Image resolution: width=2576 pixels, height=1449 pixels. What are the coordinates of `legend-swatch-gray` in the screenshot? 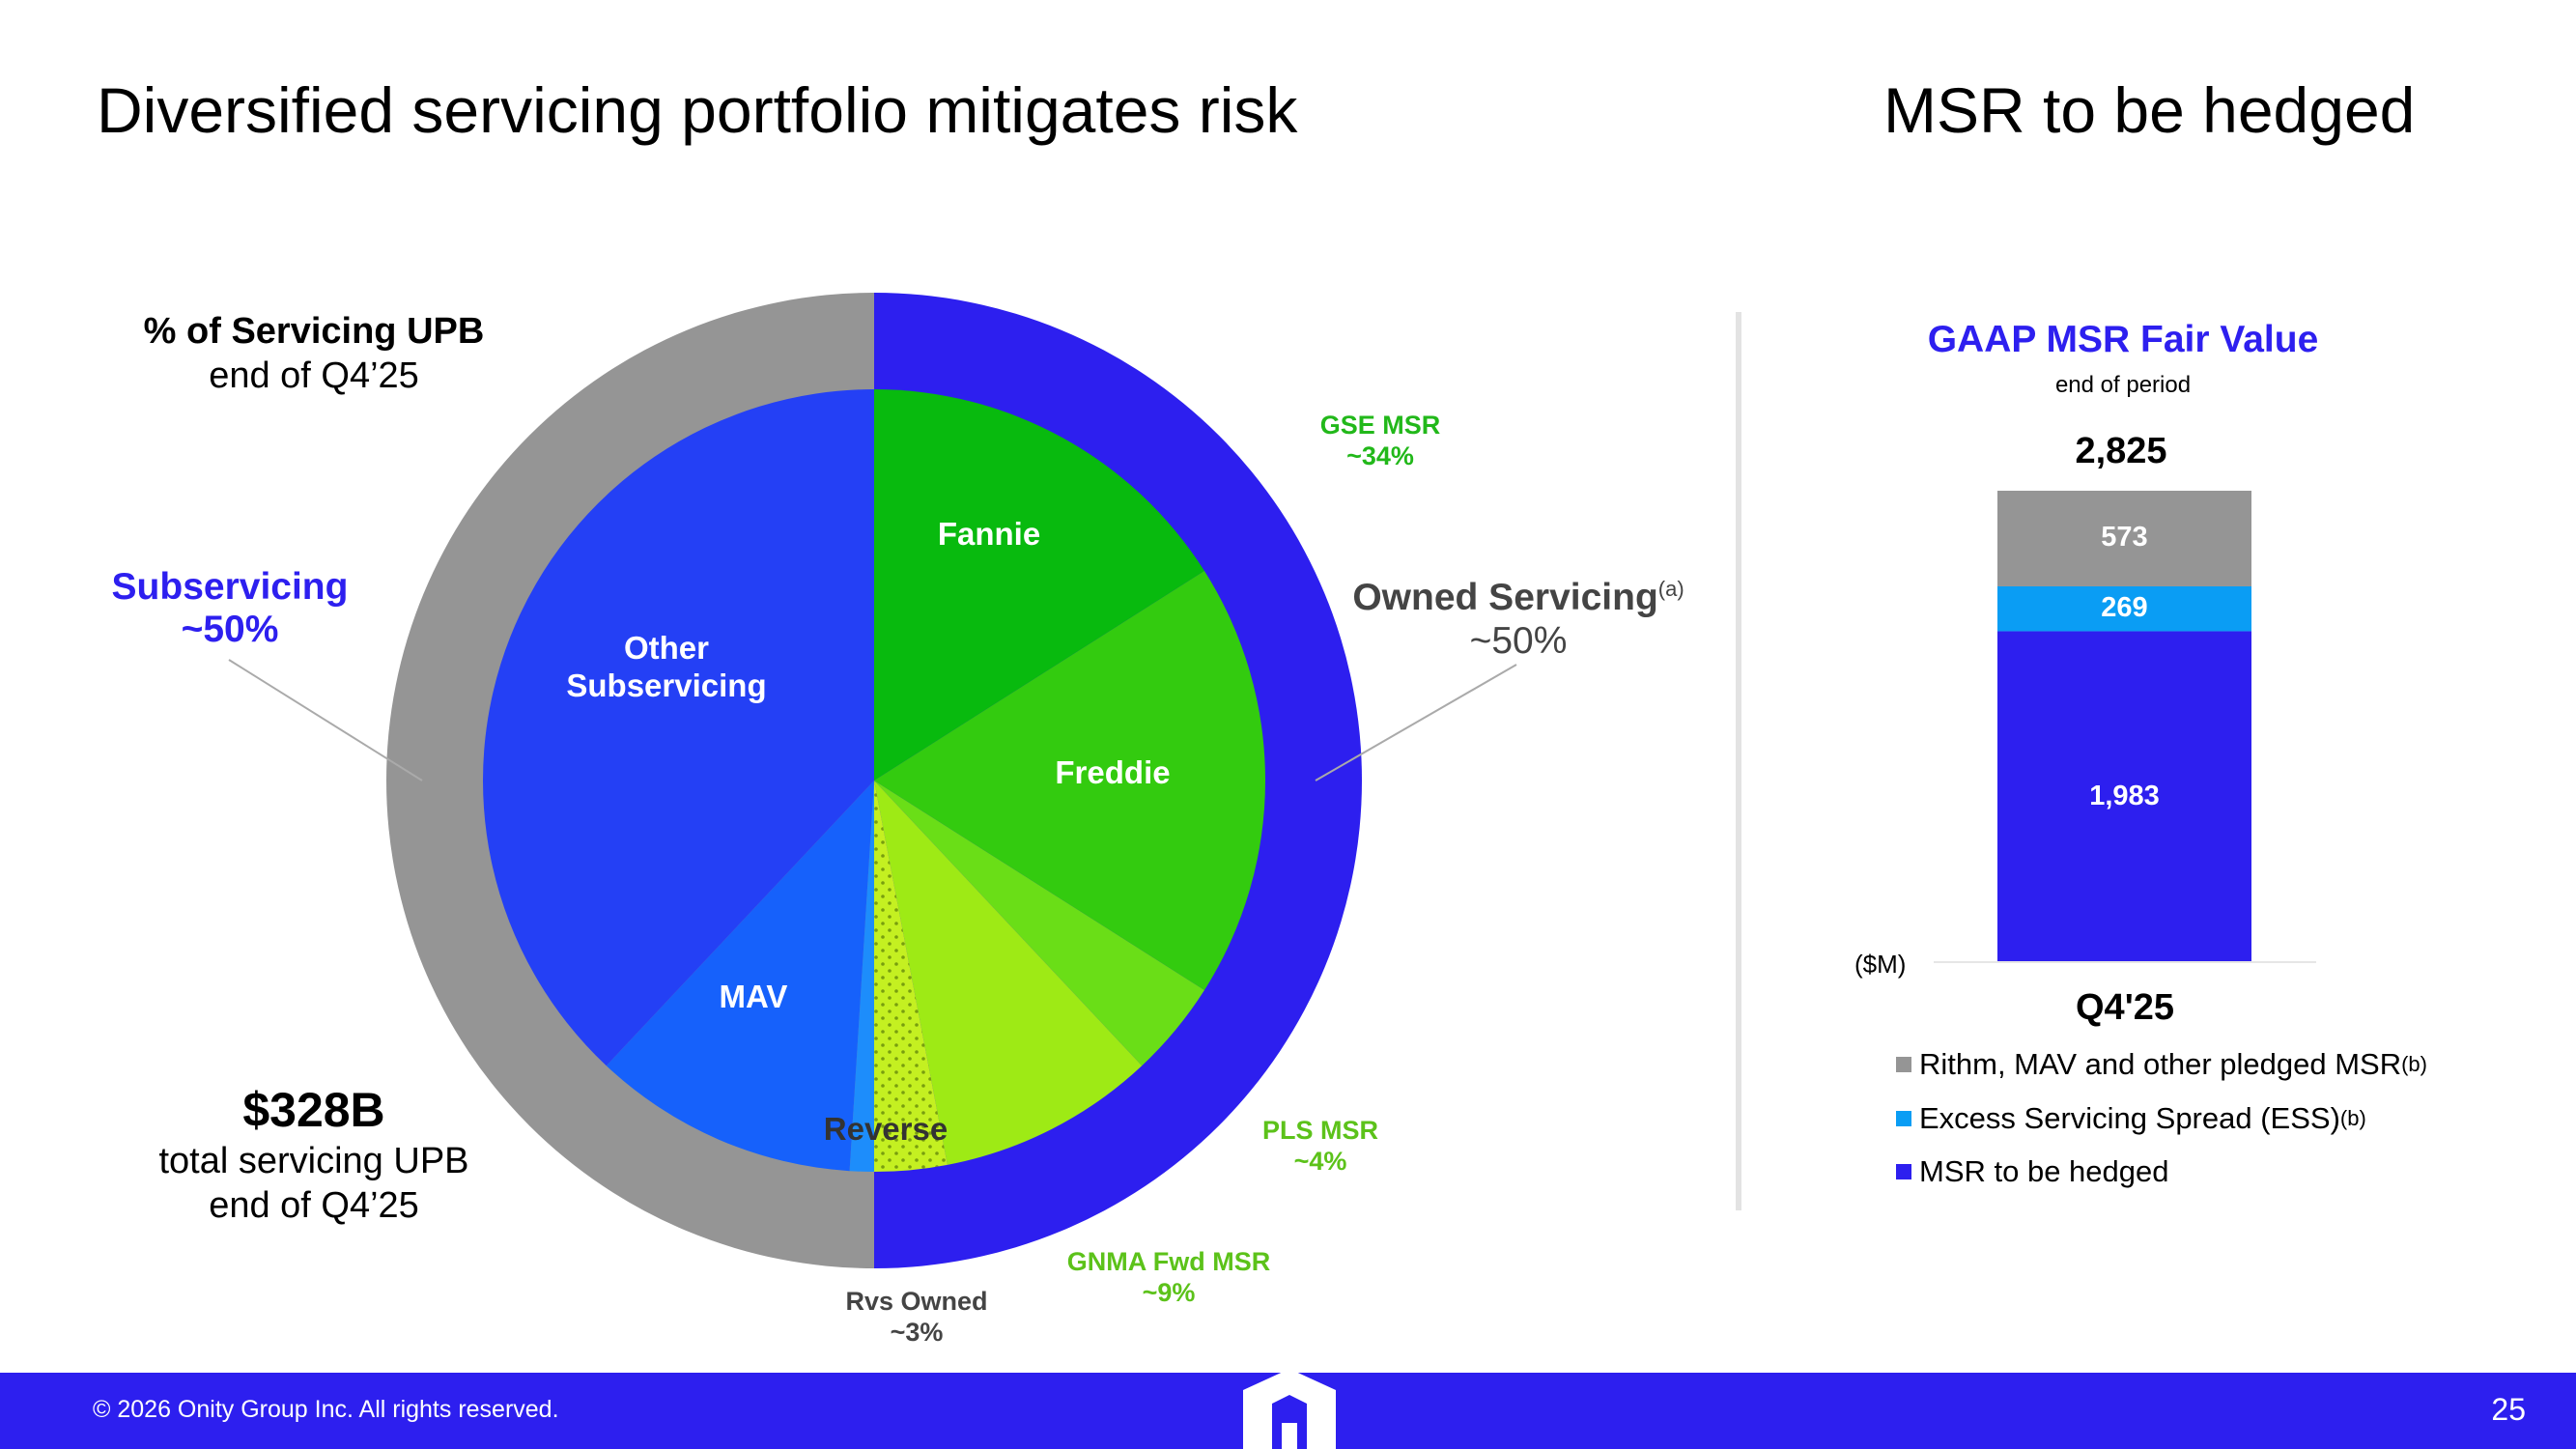 It's located at (1903, 1064).